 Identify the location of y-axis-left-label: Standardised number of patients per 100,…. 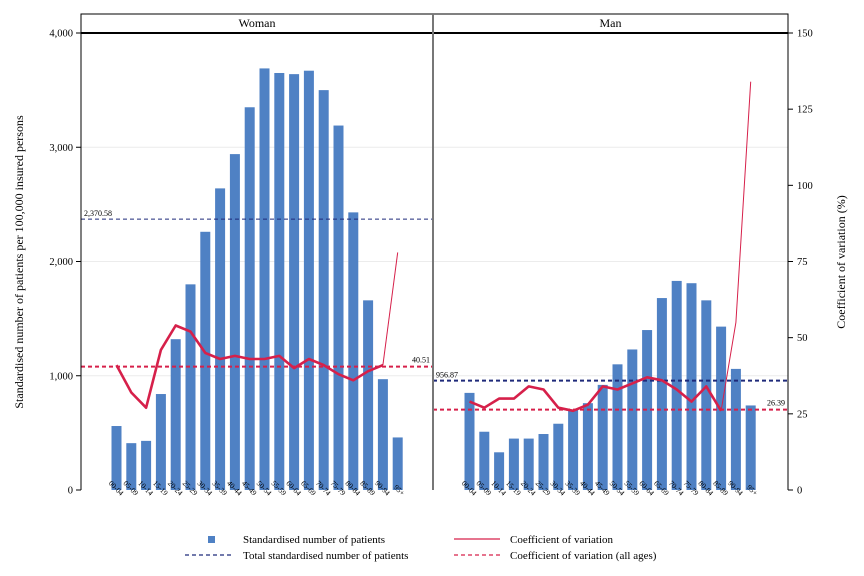
(19, 262).